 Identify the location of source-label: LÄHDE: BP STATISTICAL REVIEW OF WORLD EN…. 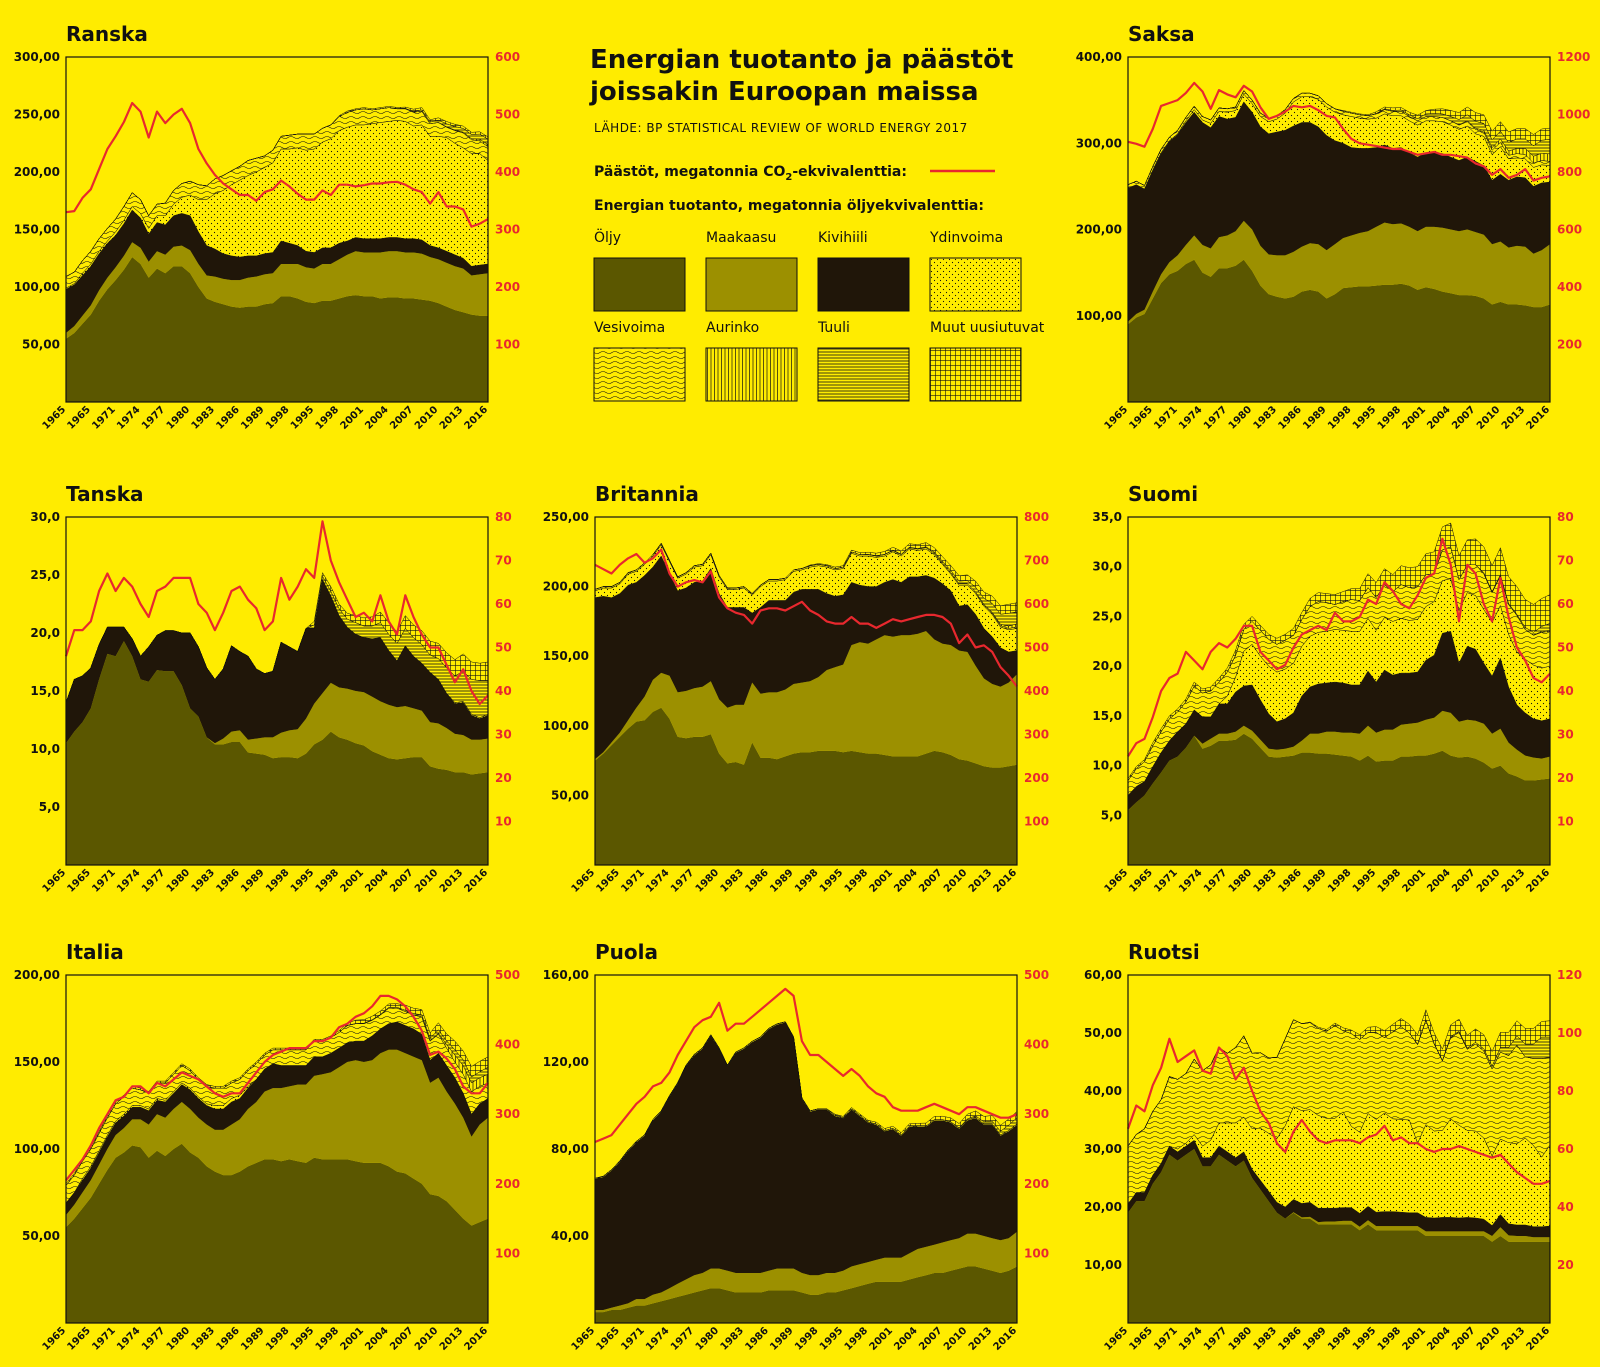
(781, 127).